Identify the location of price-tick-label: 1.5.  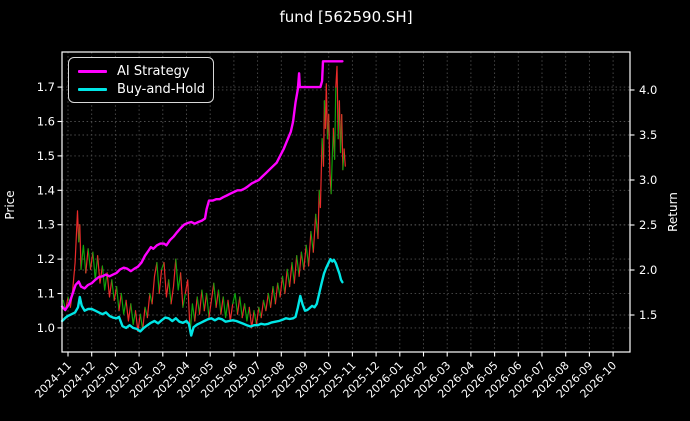
(46, 156).